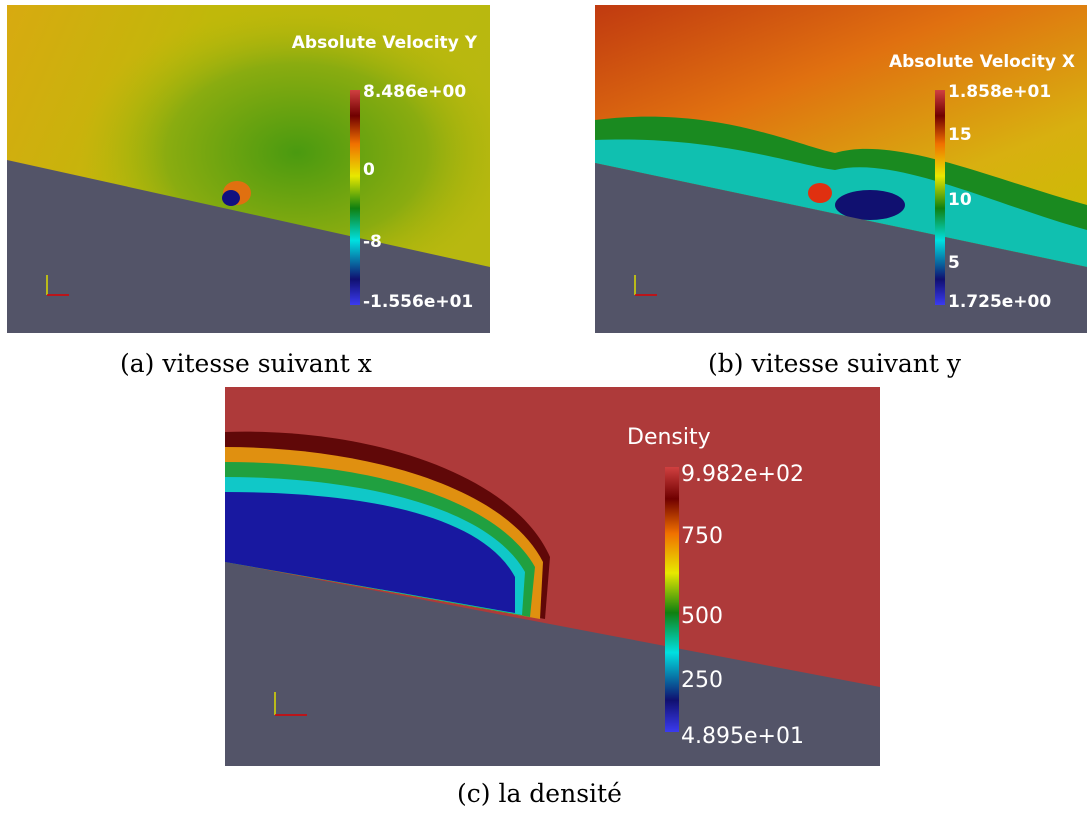  Describe the element at coordinates (982, 62) in the screenshot. I see `legend-title: Absolute Velocity X` at that location.